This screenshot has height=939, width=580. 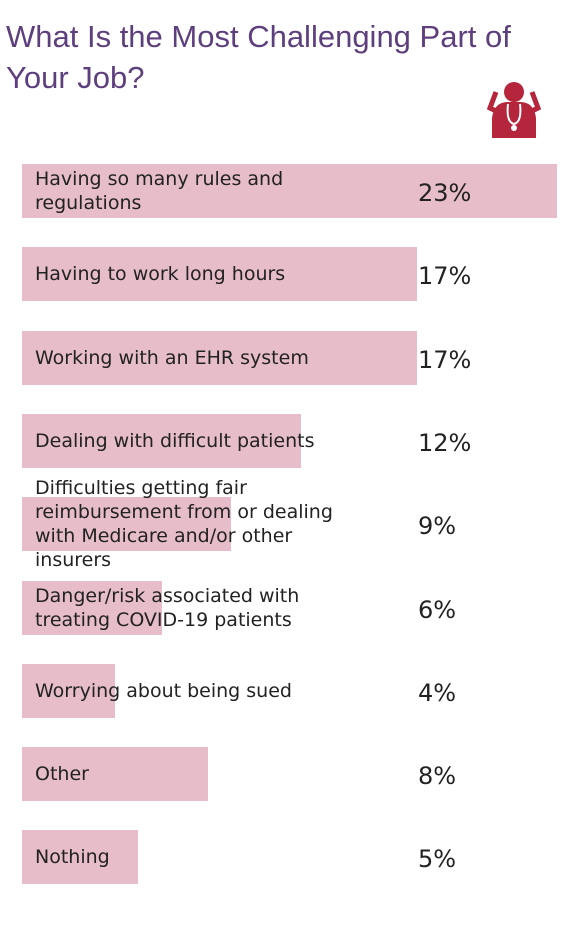 I want to click on category-label: Working with an EHR system, so click(x=172, y=357).